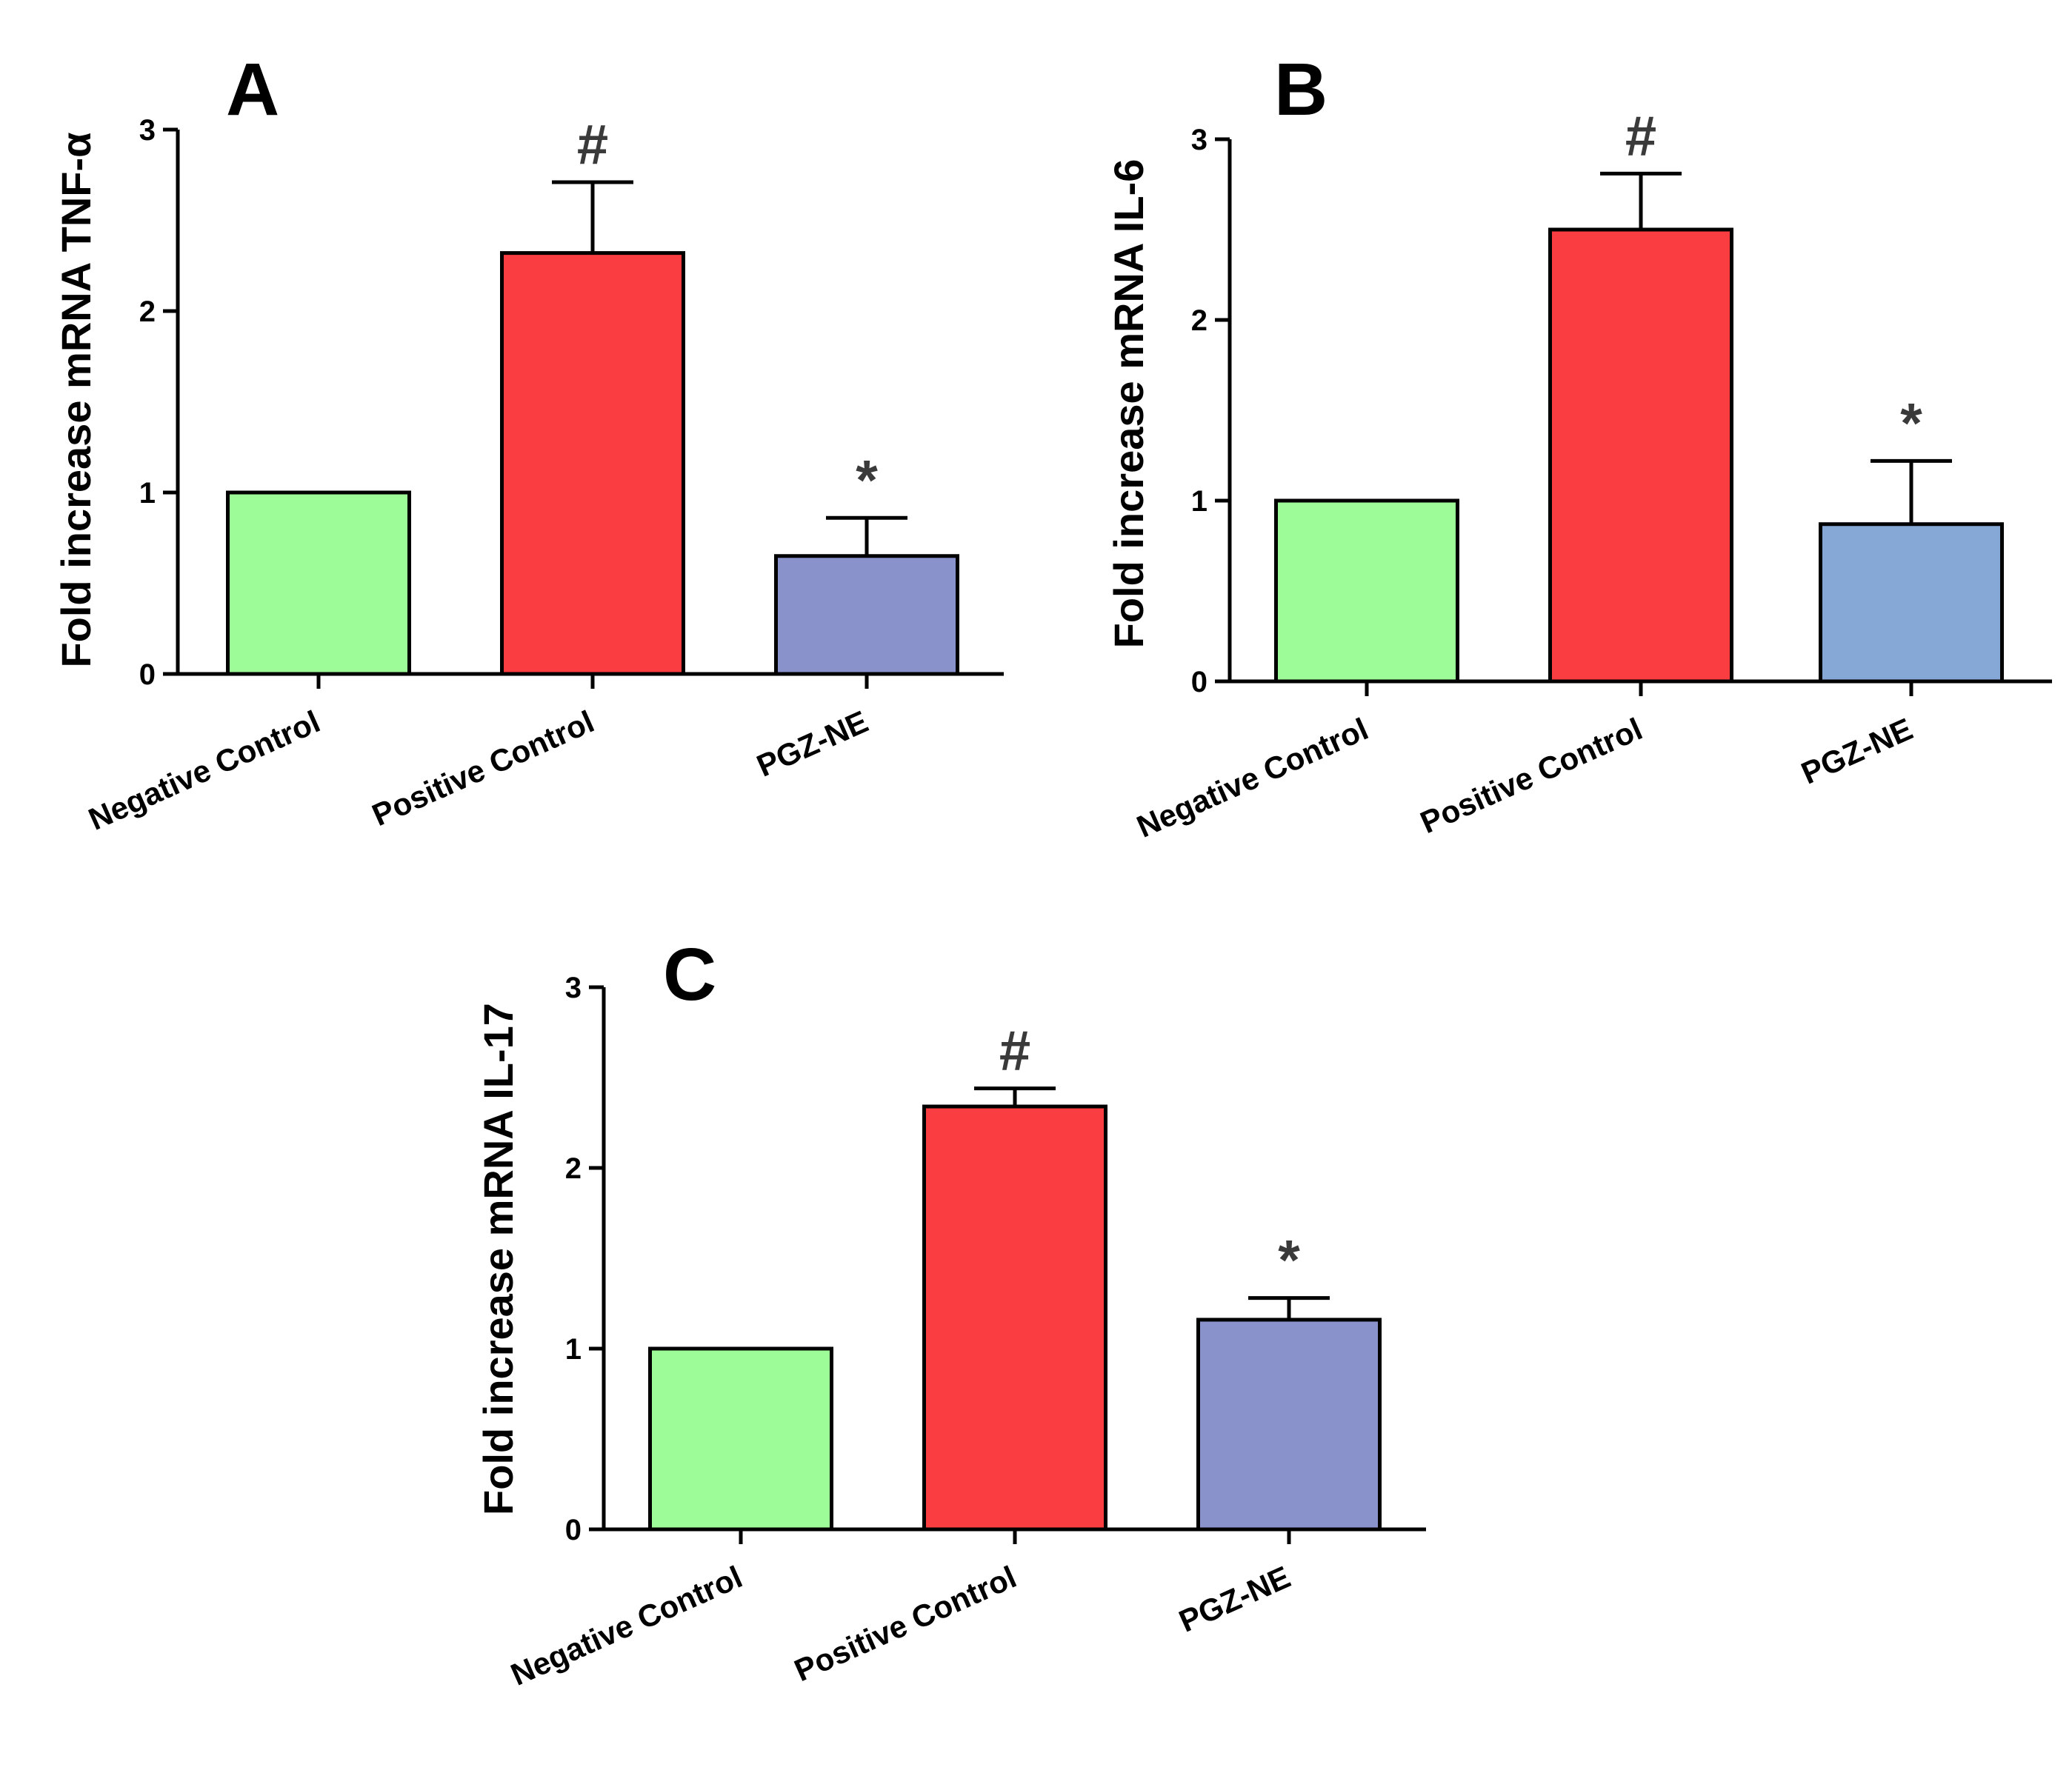 The height and width of the screenshot is (1773, 2072). I want to click on y-axis-title: Fold increase mRNA IL-17, so click(498, 1259).